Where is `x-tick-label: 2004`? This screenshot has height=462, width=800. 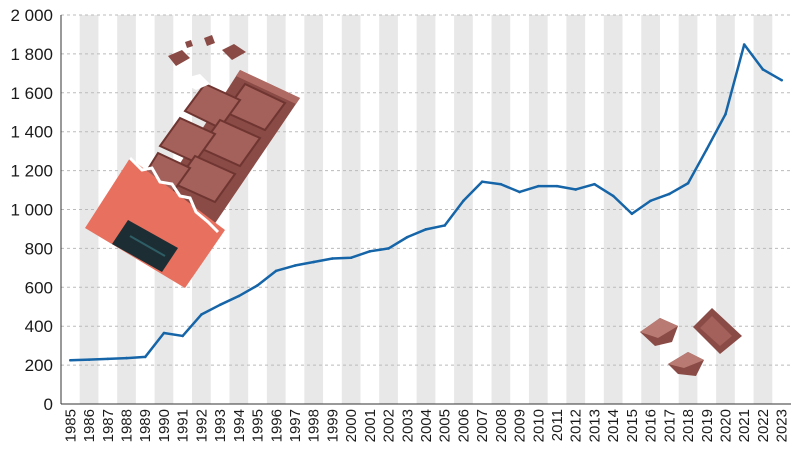 x-tick-label: 2004 is located at coordinates (426, 425).